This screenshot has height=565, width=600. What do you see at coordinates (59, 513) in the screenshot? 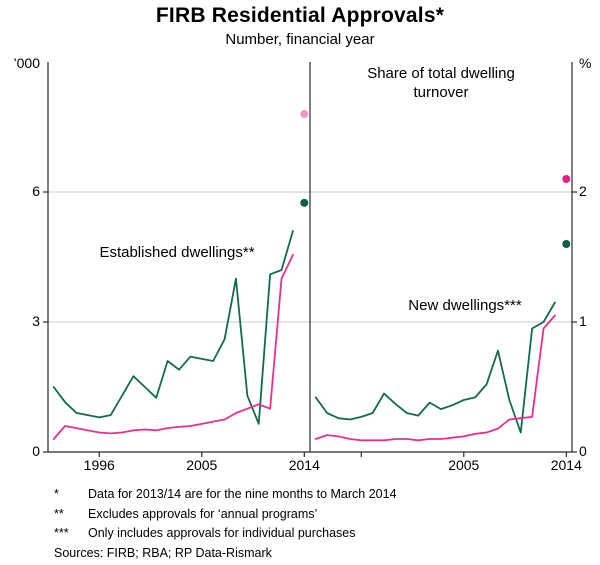
I see `footnote-2-marker: **` at bounding box center [59, 513].